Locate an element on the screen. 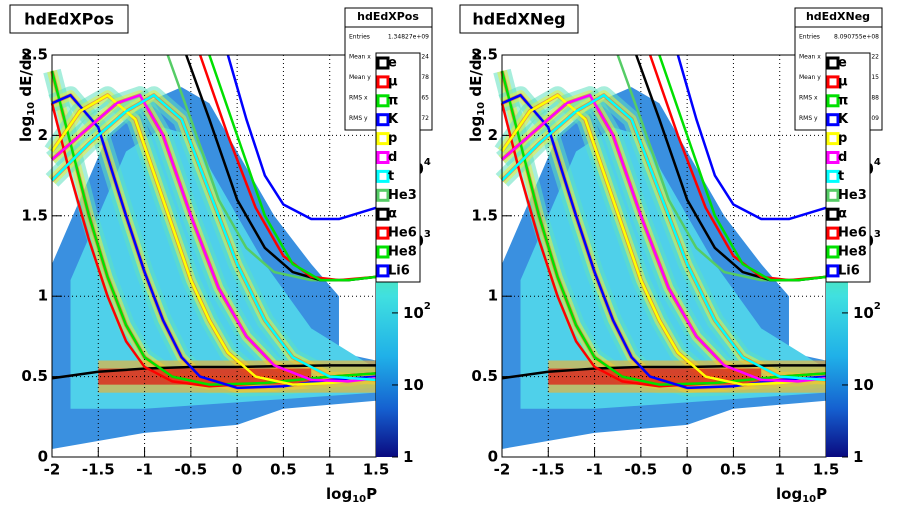  stats-label: RMS y is located at coordinates (808, 118).